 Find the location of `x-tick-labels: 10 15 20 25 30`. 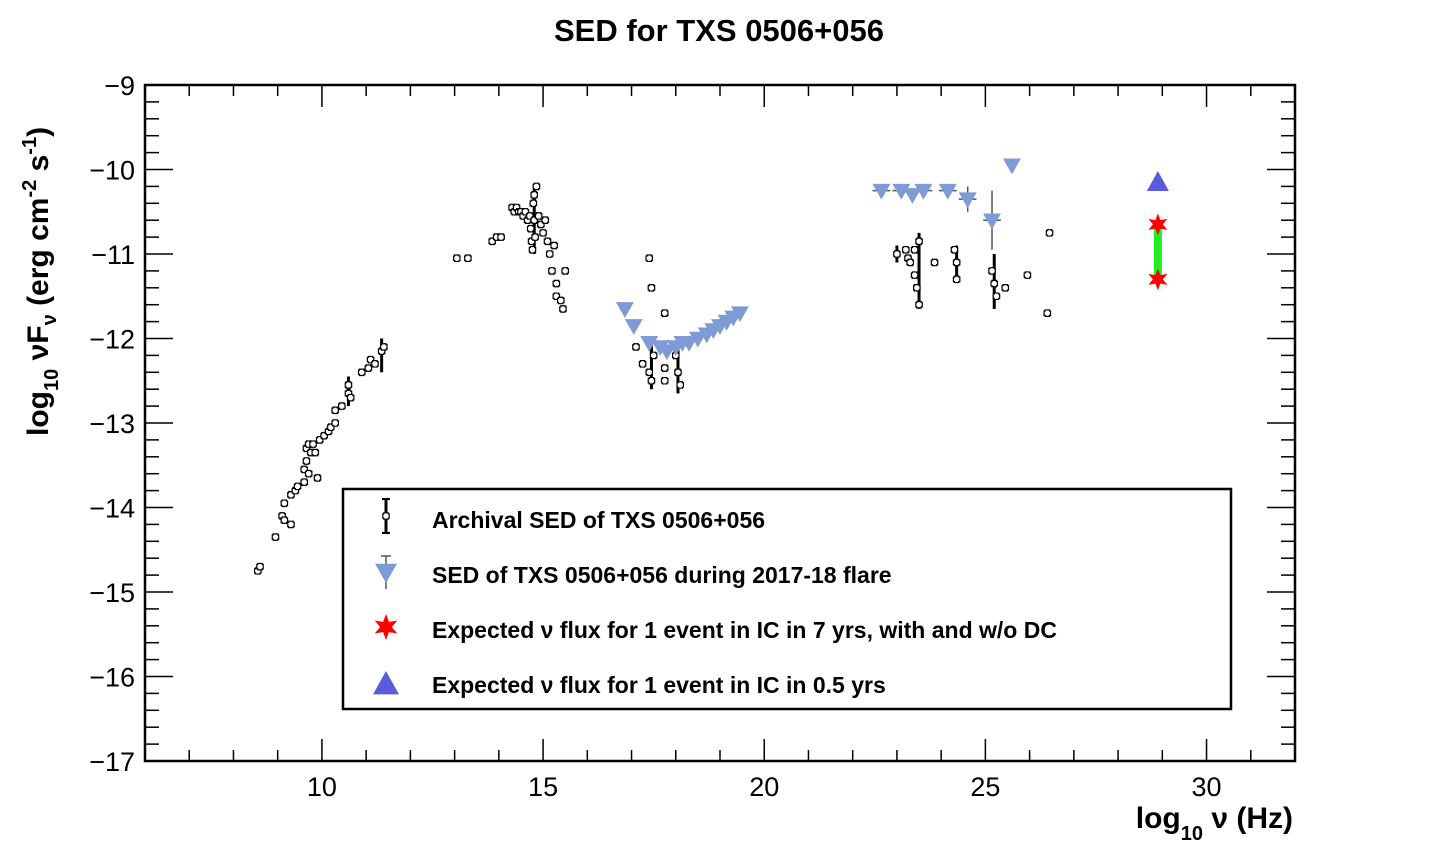

x-tick-labels: 10 15 20 25 30 is located at coordinates (764, 787).